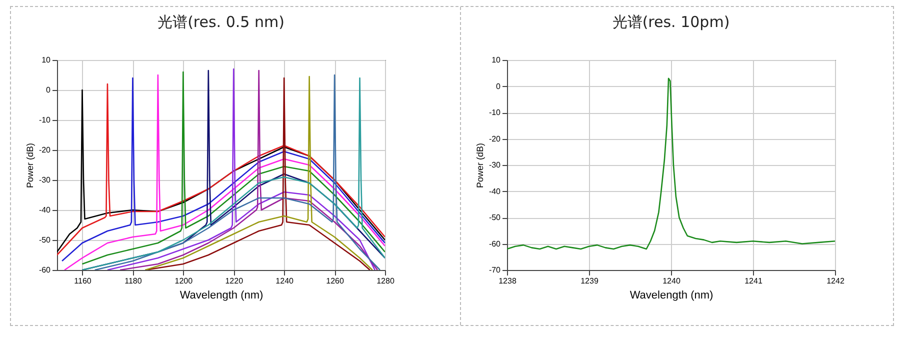 This screenshot has width=904, height=337. What do you see at coordinates (221, 22) in the screenshot?
I see `chart-title: 光谱(res. 0.5 nm)` at bounding box center [221, 22].